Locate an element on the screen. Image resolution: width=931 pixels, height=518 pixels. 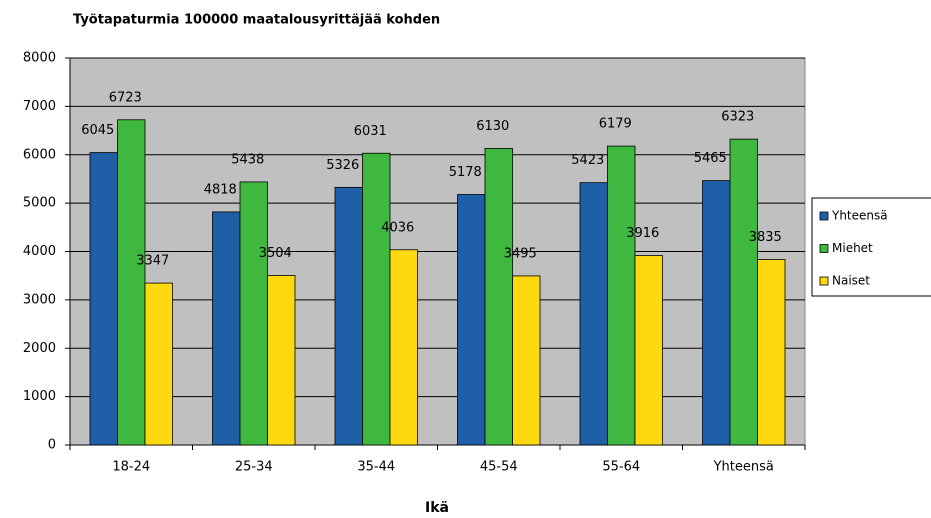
legend: Yhteensä Miehet Naiset is located at coordinates (871, 247).